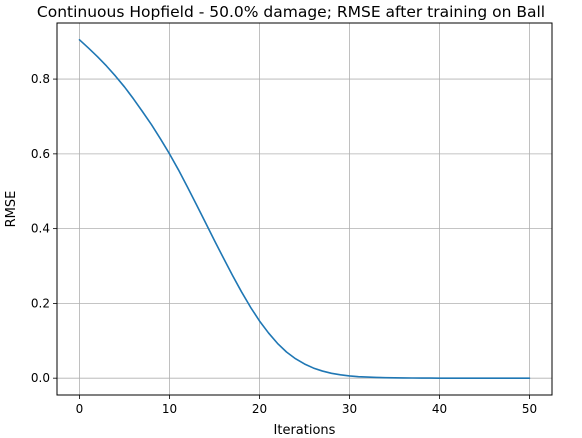  I want to click on y-tick-label: 0.0, so click(40, 378).